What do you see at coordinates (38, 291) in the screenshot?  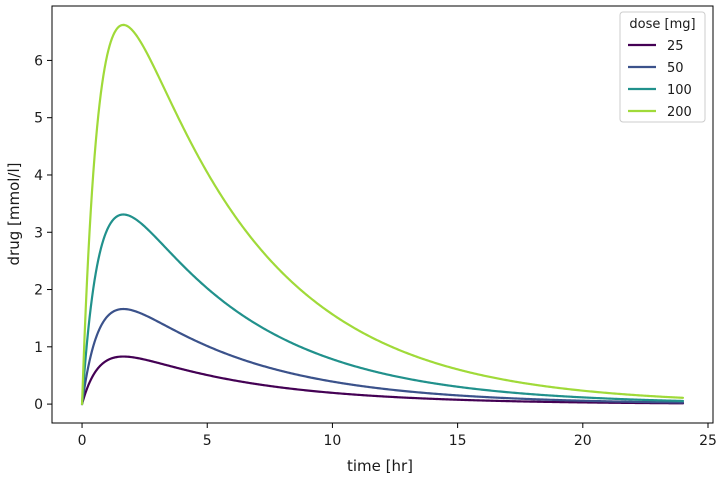 I see `y-tick-label: 2` at bounding box center [38, 291].